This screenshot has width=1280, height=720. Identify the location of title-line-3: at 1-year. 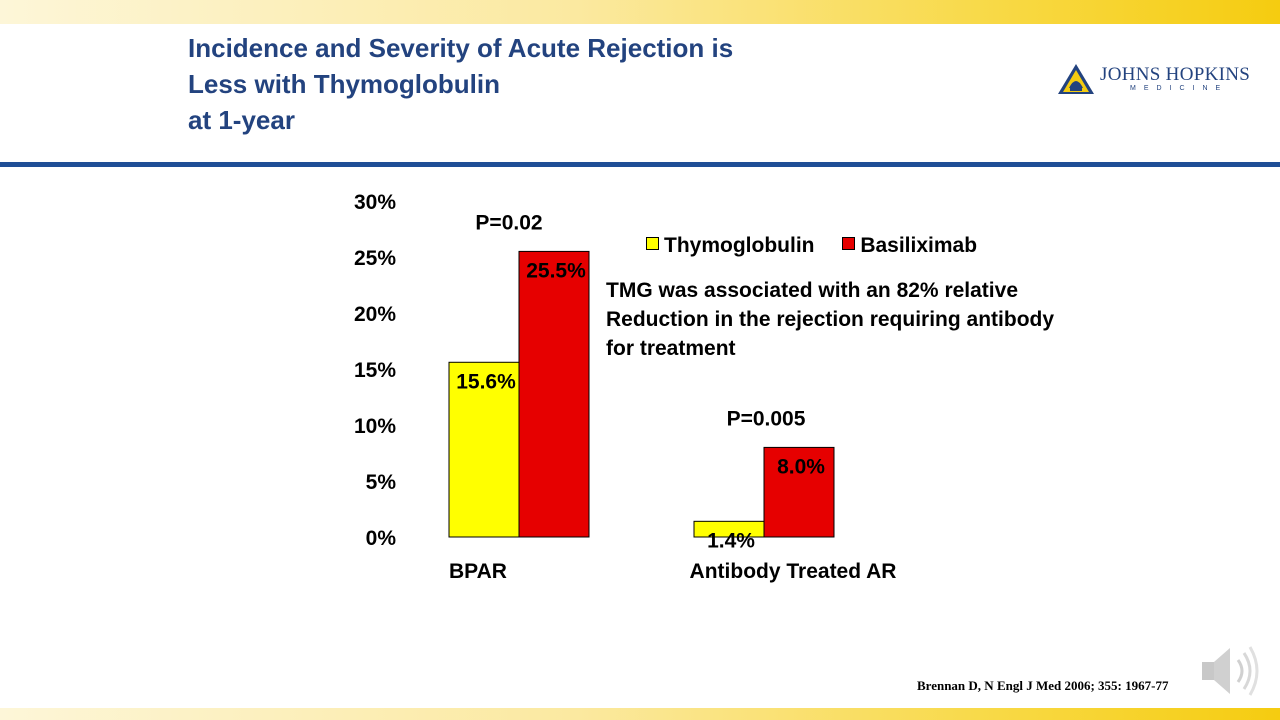
(241, 120).